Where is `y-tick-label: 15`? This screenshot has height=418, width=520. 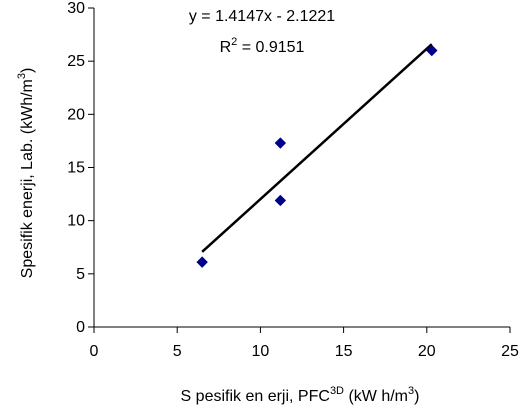
y-tick-label: 15 is located at coordinates (76, 168).